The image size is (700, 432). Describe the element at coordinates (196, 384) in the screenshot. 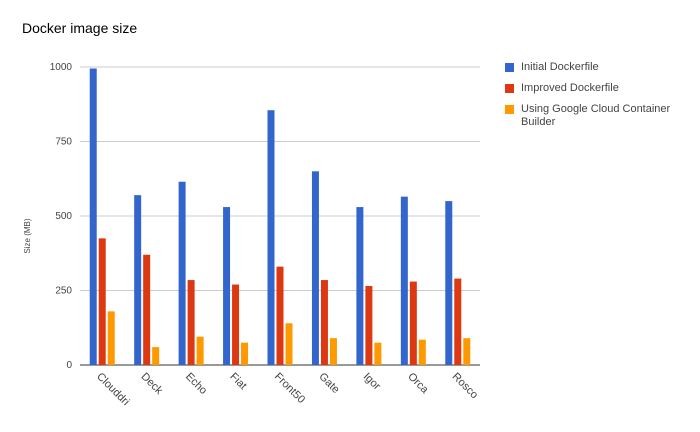

I see `x-tick-label: Echo` at that location.